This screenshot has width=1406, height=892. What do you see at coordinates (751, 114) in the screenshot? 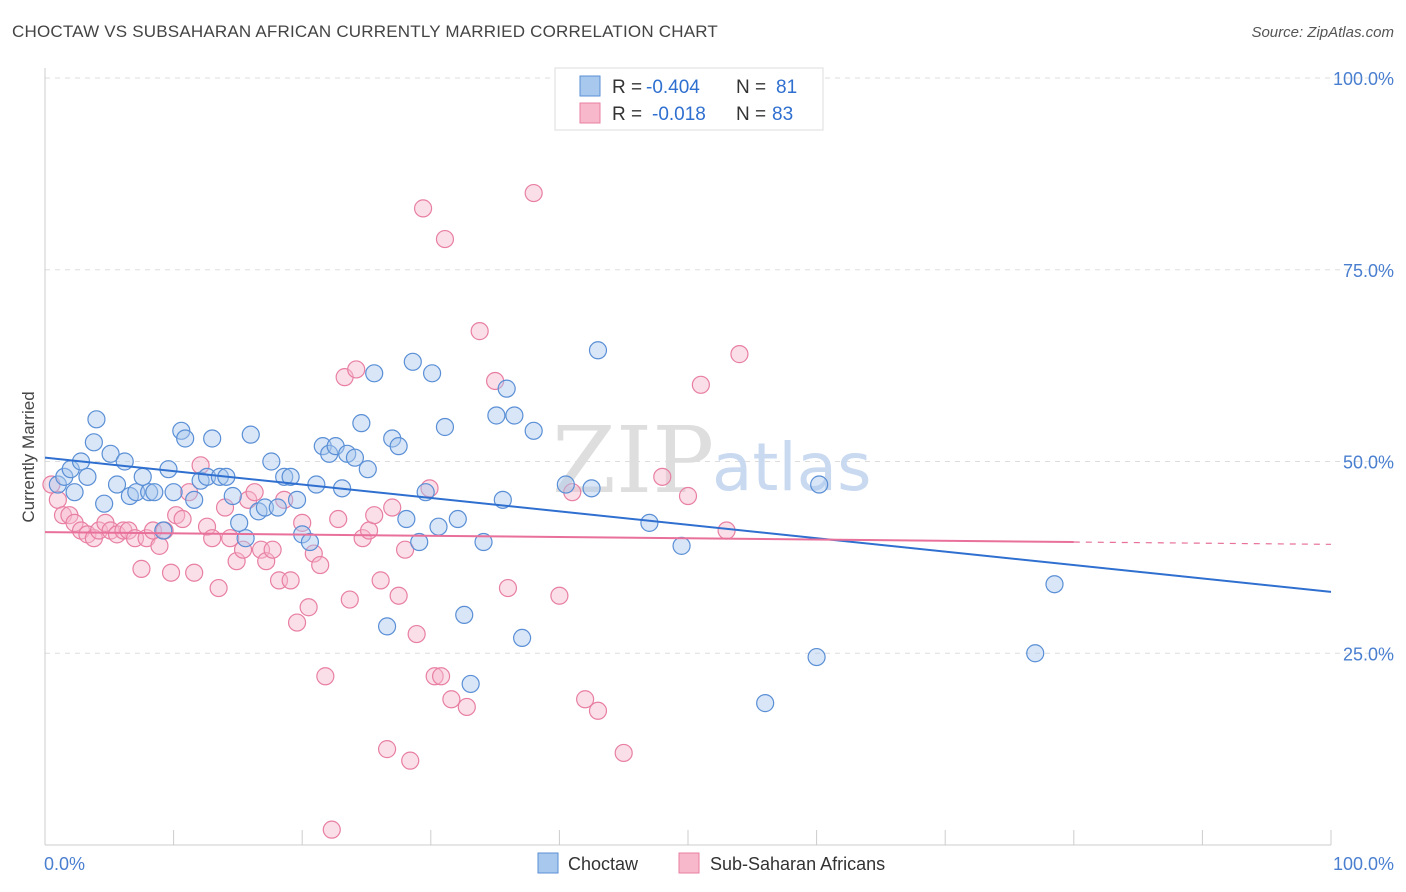
I see `legend-n-label-subsaharan: N =` at bounding box center [751, 114].